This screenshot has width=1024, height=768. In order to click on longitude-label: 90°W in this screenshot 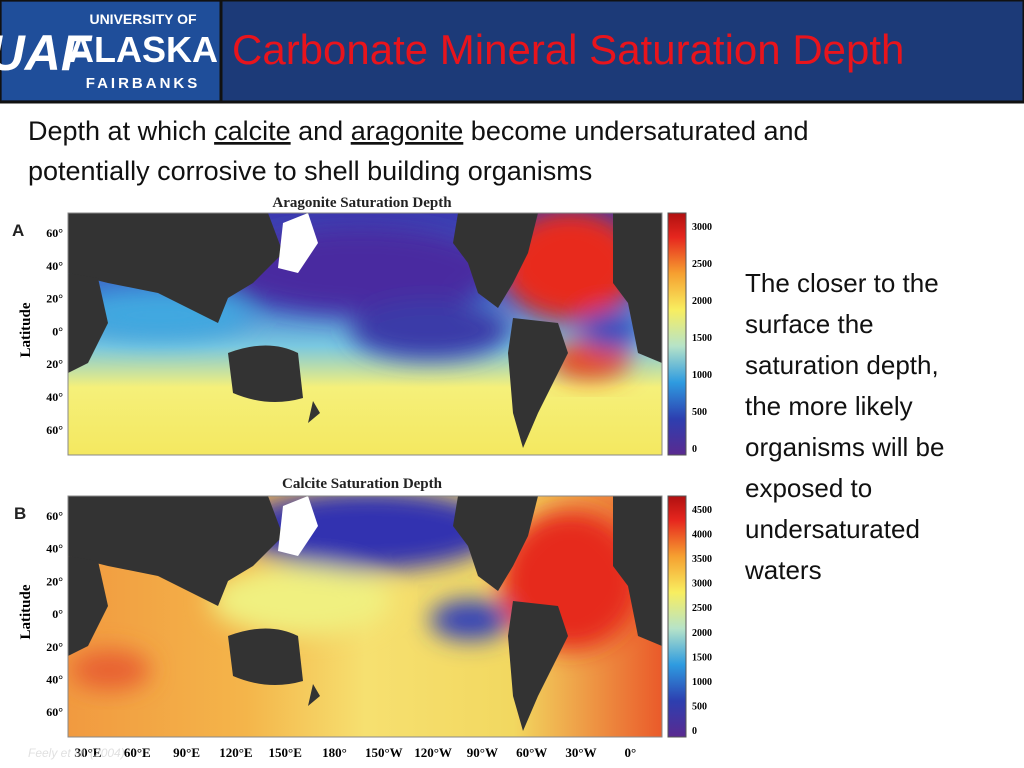, I will do `click(482, 752)`.